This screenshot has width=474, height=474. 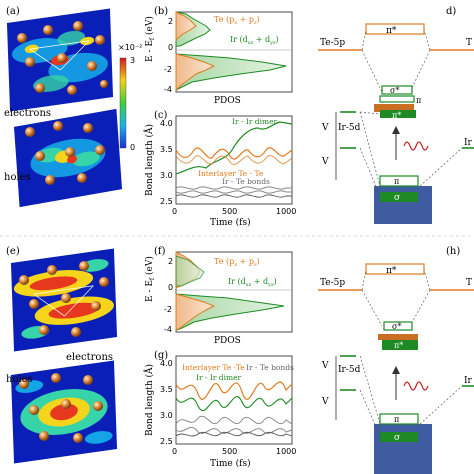 What do you see at coordinates (396, 368) in the screenshot?
I see `level-diagram-bottom` at bounding box center [396, 368].